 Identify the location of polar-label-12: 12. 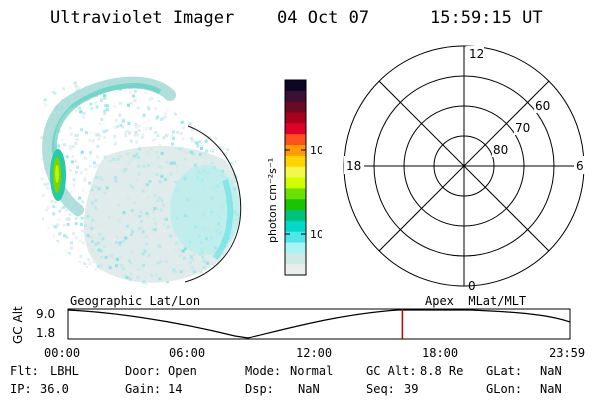
(476, 54).